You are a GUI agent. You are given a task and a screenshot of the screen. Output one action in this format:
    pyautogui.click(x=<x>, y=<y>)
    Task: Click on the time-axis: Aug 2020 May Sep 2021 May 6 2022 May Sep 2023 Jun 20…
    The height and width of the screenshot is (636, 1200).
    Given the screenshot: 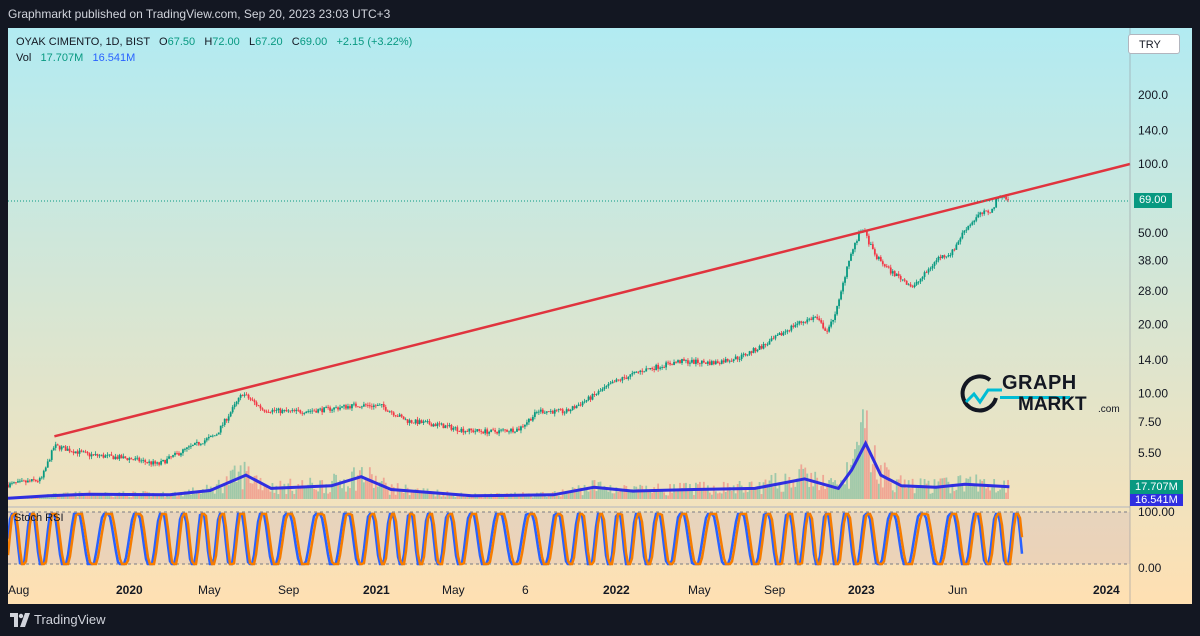 What is the action you would take?
    pyautogui.click(x=564, y=590)
    